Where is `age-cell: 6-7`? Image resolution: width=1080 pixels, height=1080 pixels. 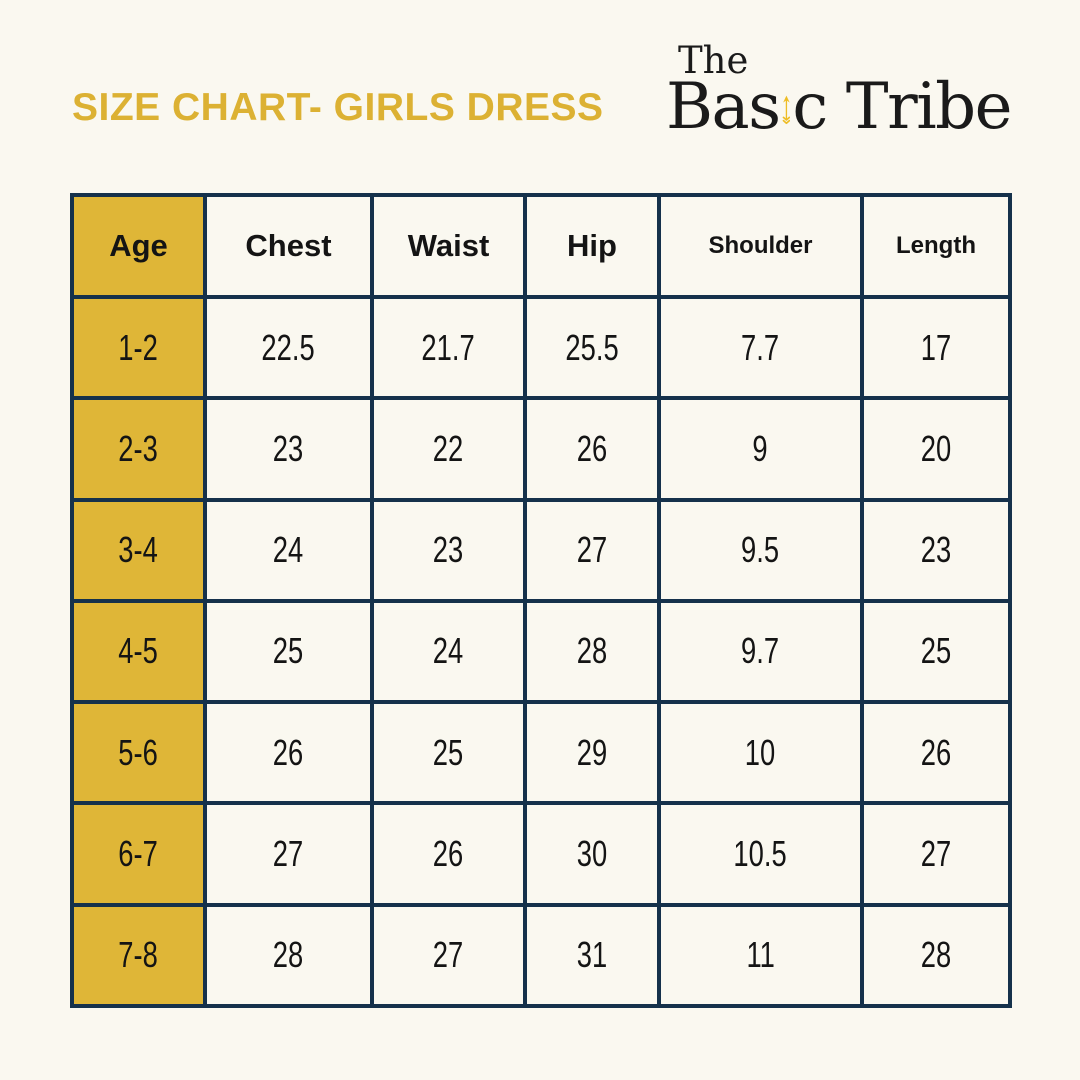 age-cell: 6-7 is located at coordinates (138, 854).